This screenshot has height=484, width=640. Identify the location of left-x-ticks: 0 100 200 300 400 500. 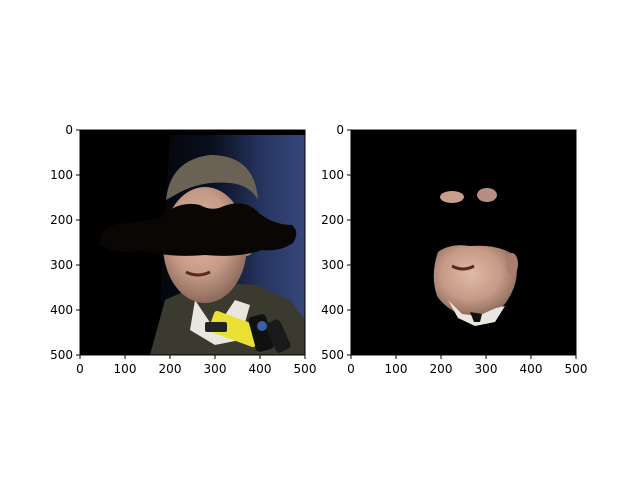
(196, 365).